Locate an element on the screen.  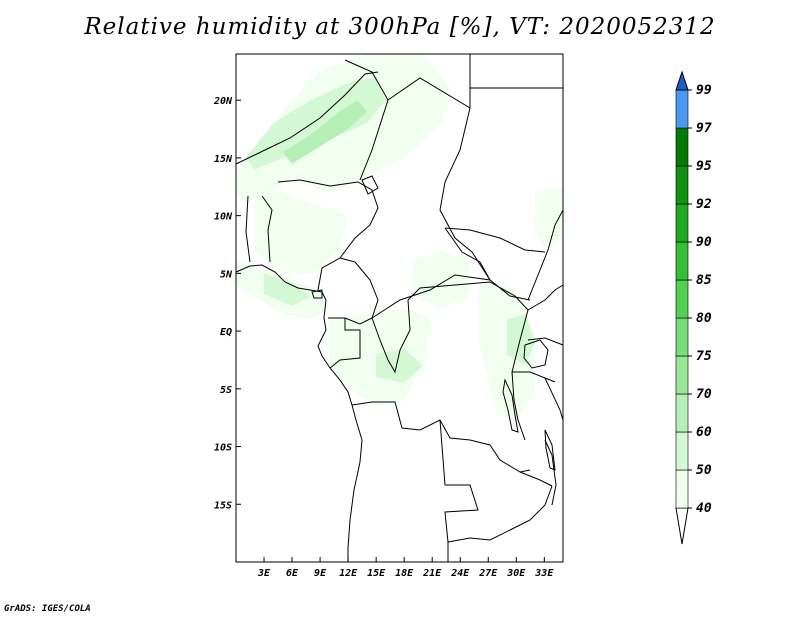
colorbar-label: 40 is located at coordinates (704, 508).